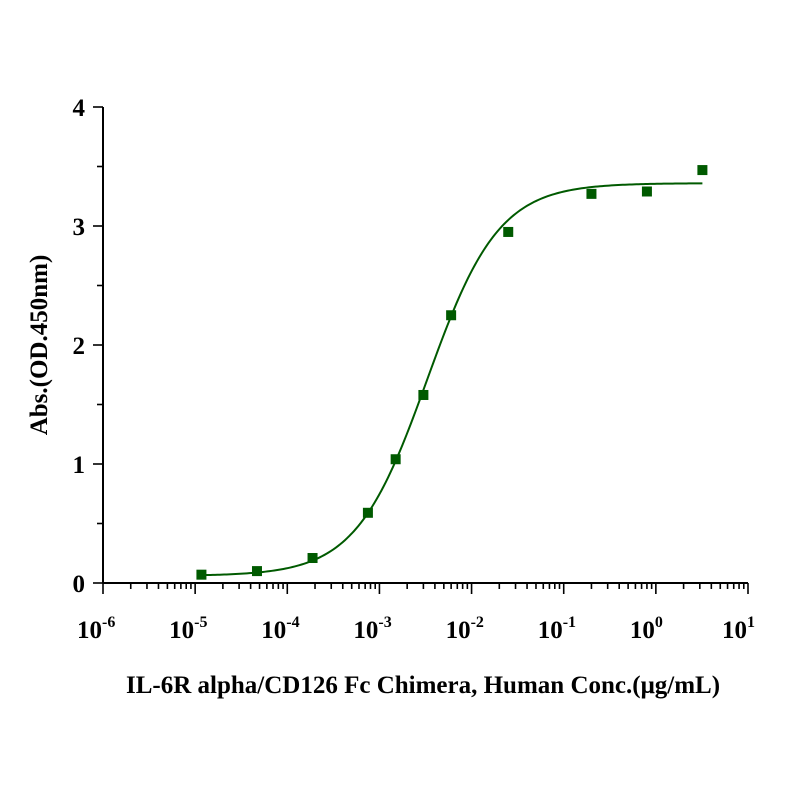 This screenshot has height=798, width=798. What do you see at coordinates (79, 465) in the screenshot?
I see `y-tick-label: 1` at bounding box center [79, 465].